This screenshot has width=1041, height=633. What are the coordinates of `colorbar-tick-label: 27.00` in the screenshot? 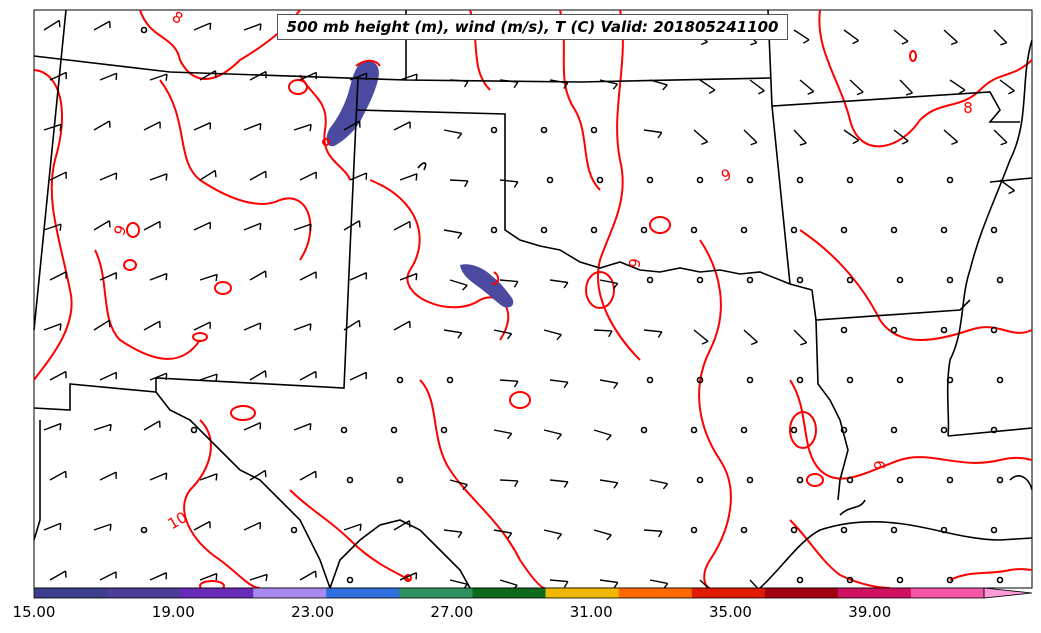 It's located at (452, 612).